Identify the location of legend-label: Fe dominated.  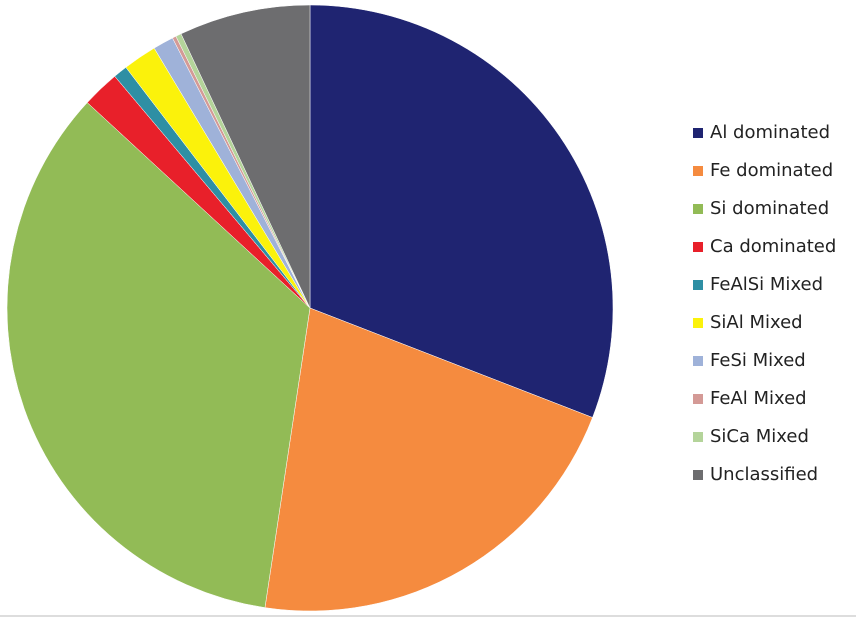
(771, 170).